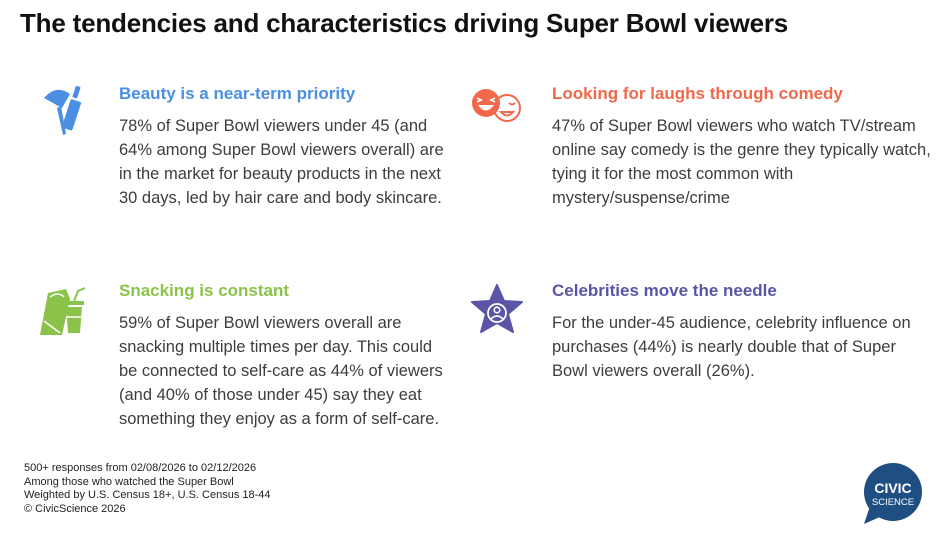 This screenshot has height=535, width=952. I want to click on card-heading: Celebrities move the needle, so click(664, 290).